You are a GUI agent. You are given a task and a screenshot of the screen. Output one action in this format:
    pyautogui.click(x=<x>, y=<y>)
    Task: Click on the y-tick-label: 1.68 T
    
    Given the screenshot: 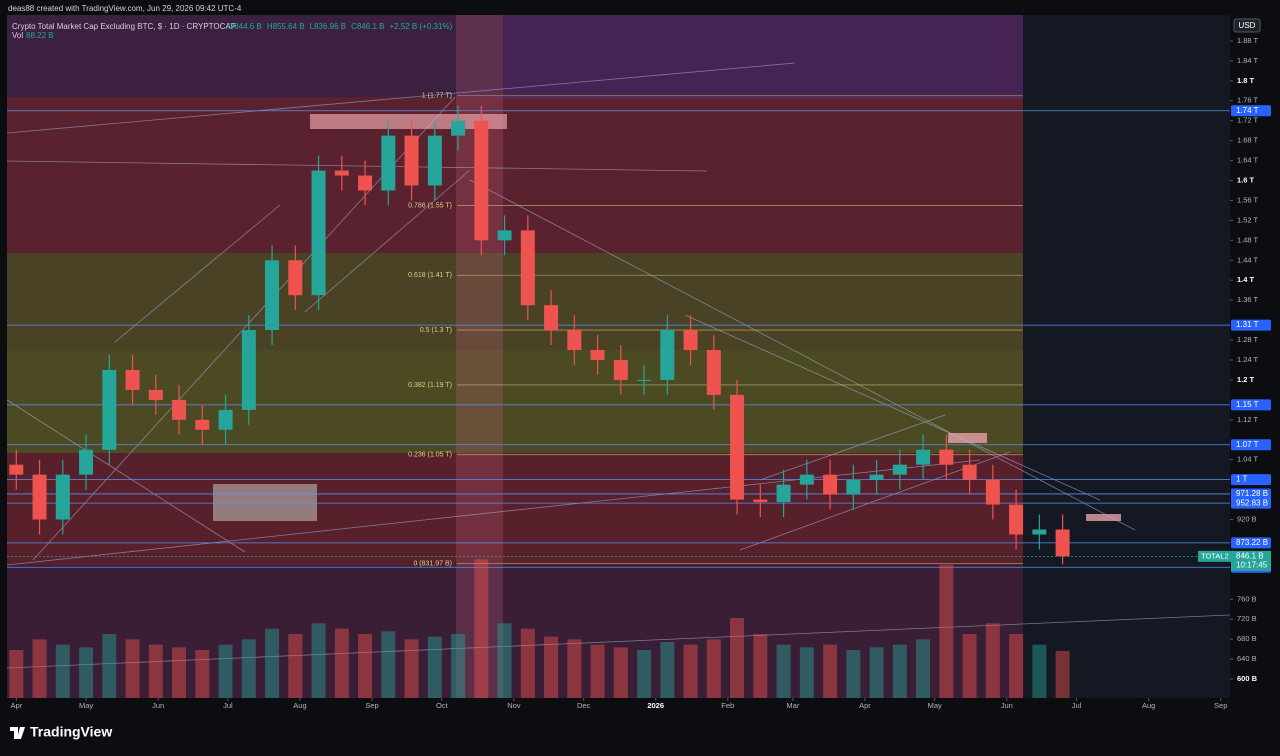 What is the action you would take?
    pyautogui.click(x=1248, y=140)
    